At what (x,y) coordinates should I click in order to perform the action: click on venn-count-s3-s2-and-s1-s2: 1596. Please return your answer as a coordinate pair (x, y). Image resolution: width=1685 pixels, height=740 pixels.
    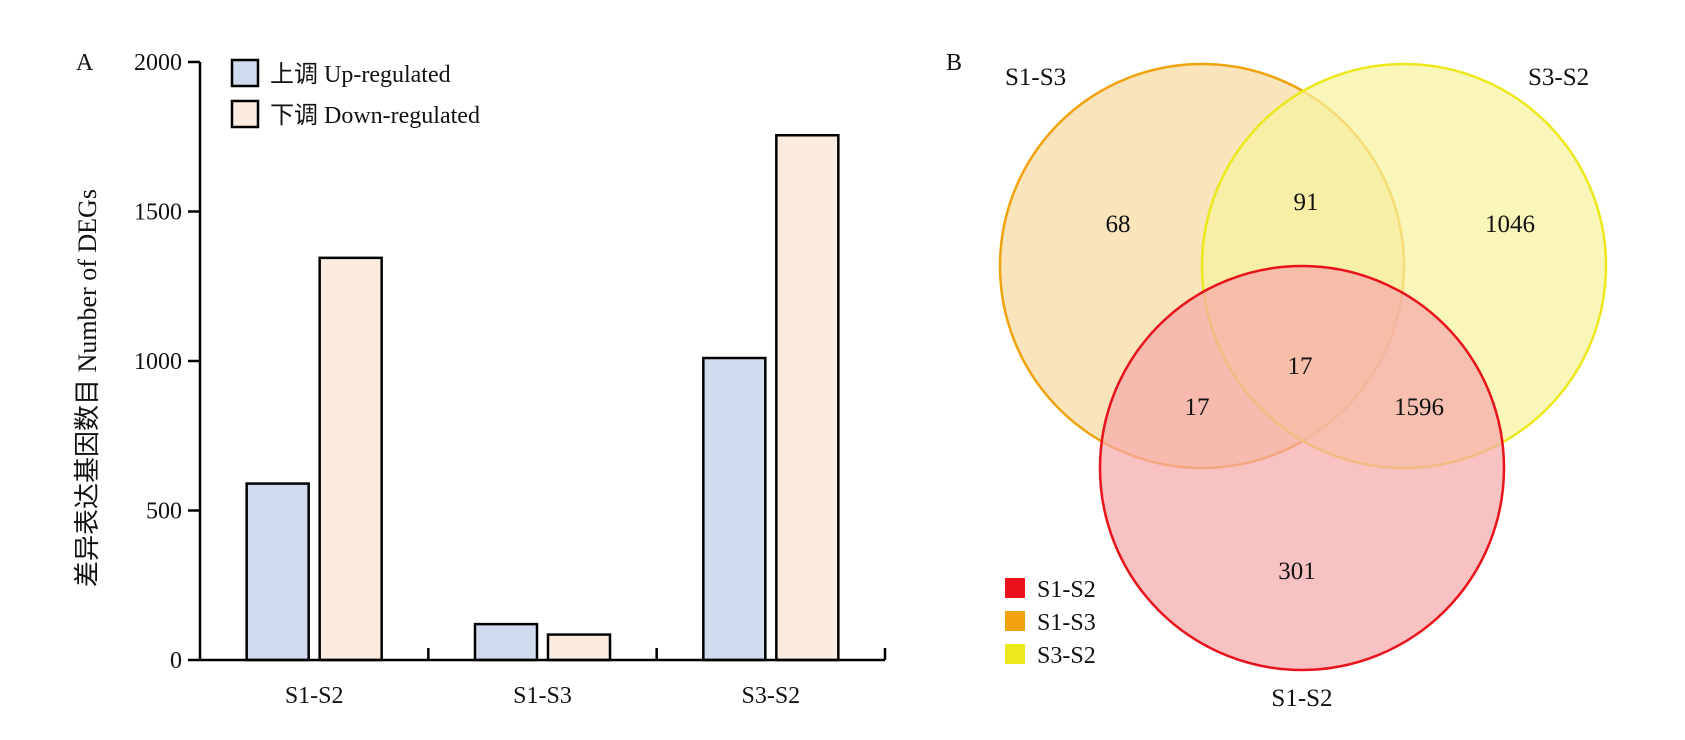
    Looking at the image, I should click on (1419, 407).